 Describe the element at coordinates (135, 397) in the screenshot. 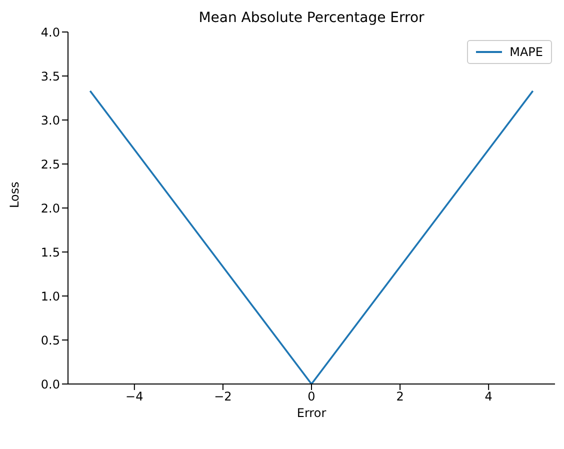

I see `x-tick-label: −4` at that location.